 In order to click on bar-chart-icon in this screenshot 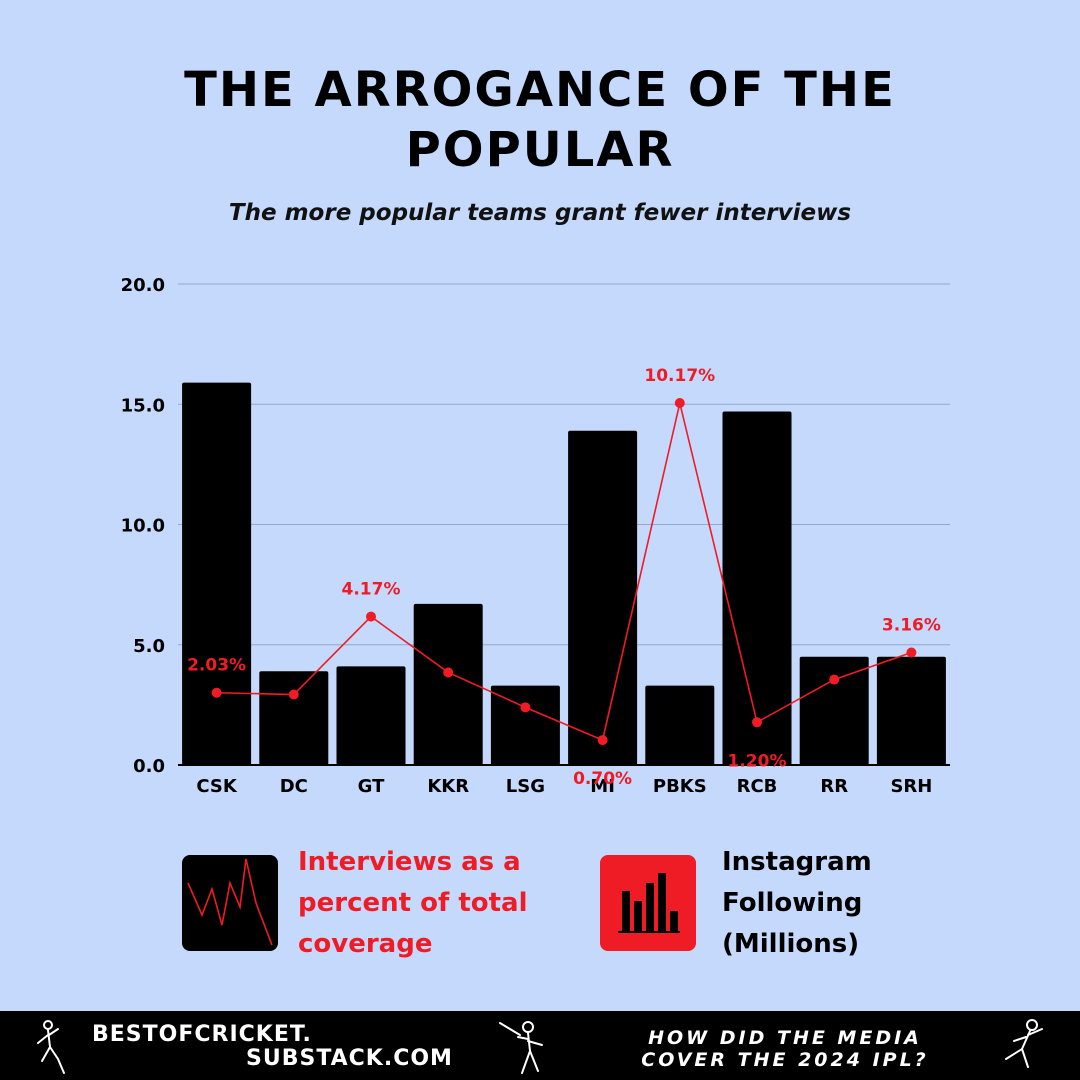, I will do `click(649, 903)`.